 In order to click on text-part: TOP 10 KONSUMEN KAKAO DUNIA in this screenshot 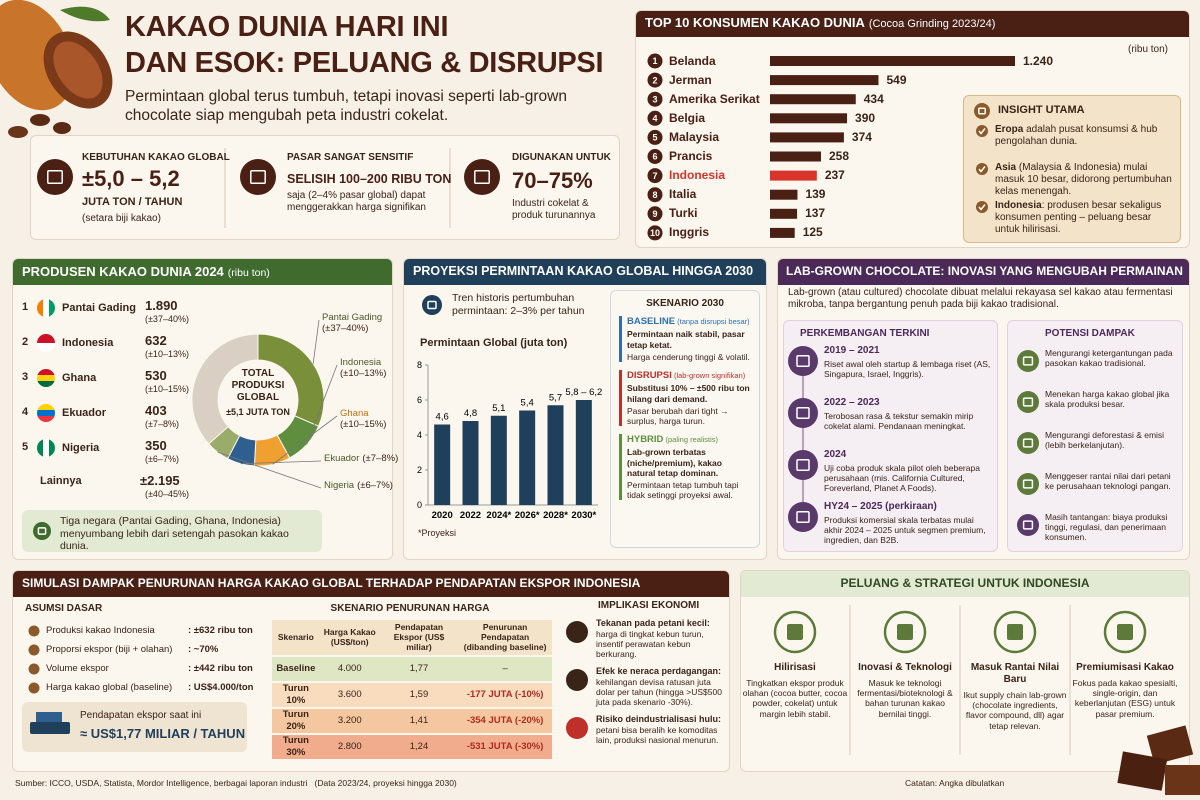, I will do `click(755, 22)`.